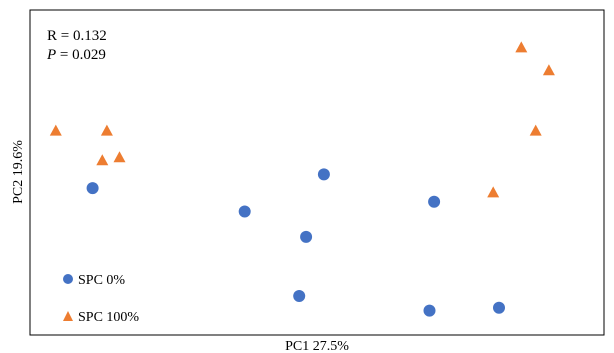  What do you see at coordinates (108, 317) in the screenshot?
I see `legend-label-spc-100: SPC 100%` at bounding box center [108, 317].